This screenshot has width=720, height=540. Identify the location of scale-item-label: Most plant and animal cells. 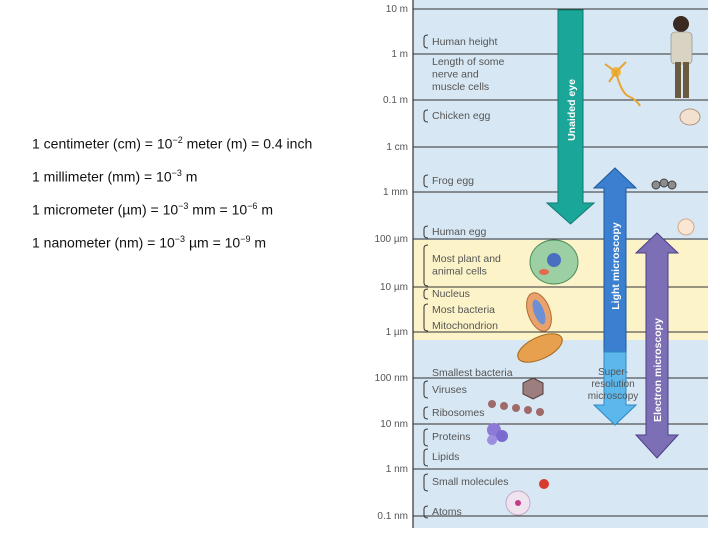
(466, 265).